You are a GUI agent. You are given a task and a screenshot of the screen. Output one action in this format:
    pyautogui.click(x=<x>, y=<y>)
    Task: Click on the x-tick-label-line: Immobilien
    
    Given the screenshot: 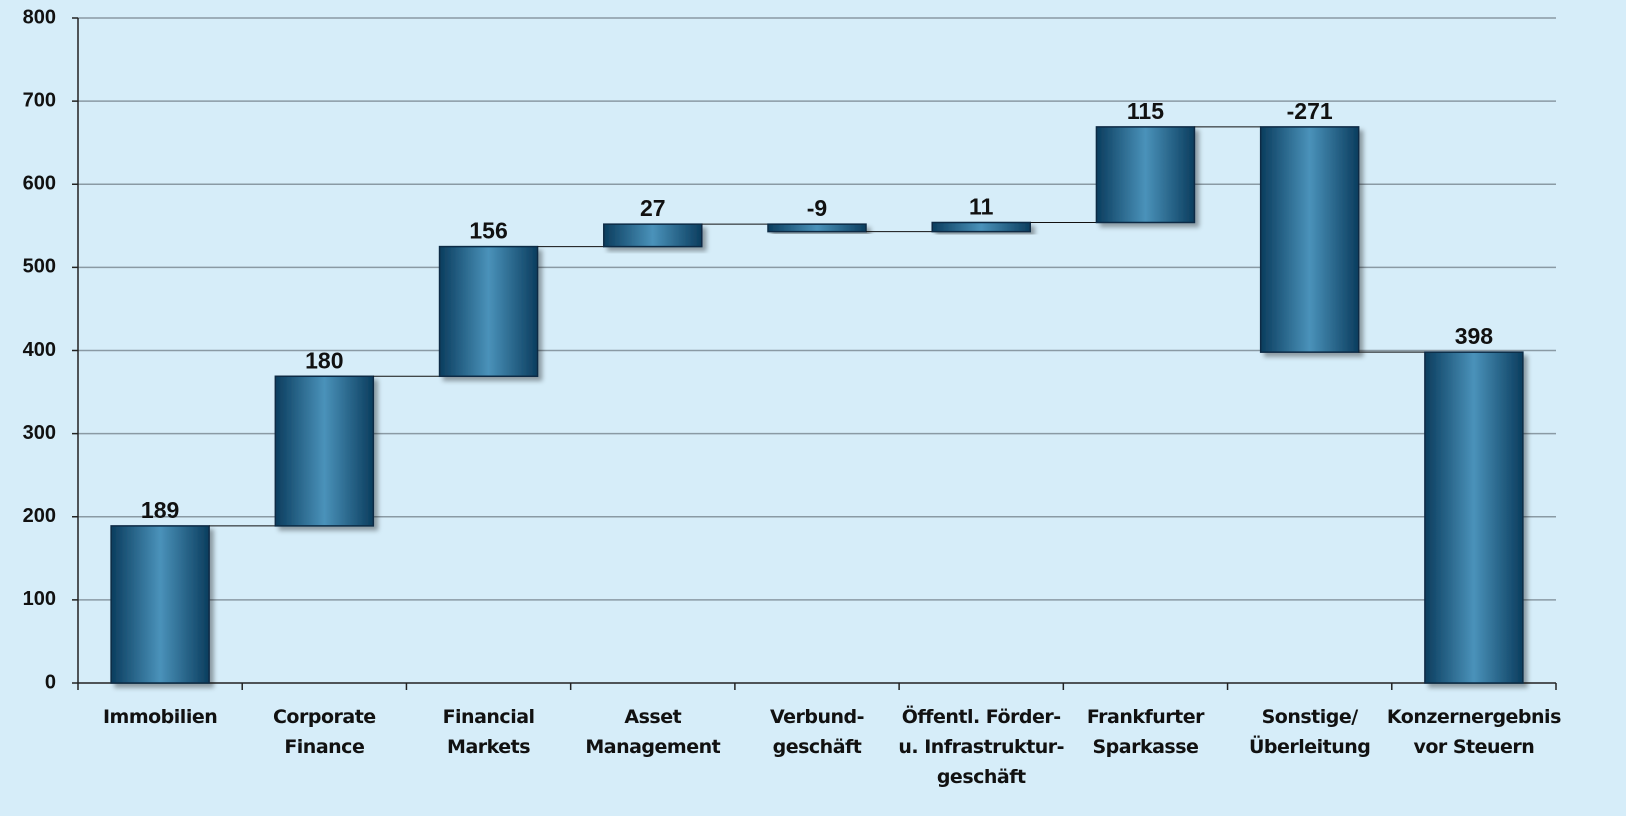 What is the action you would take?
    pyautogui.click(x=160, y=717)
    